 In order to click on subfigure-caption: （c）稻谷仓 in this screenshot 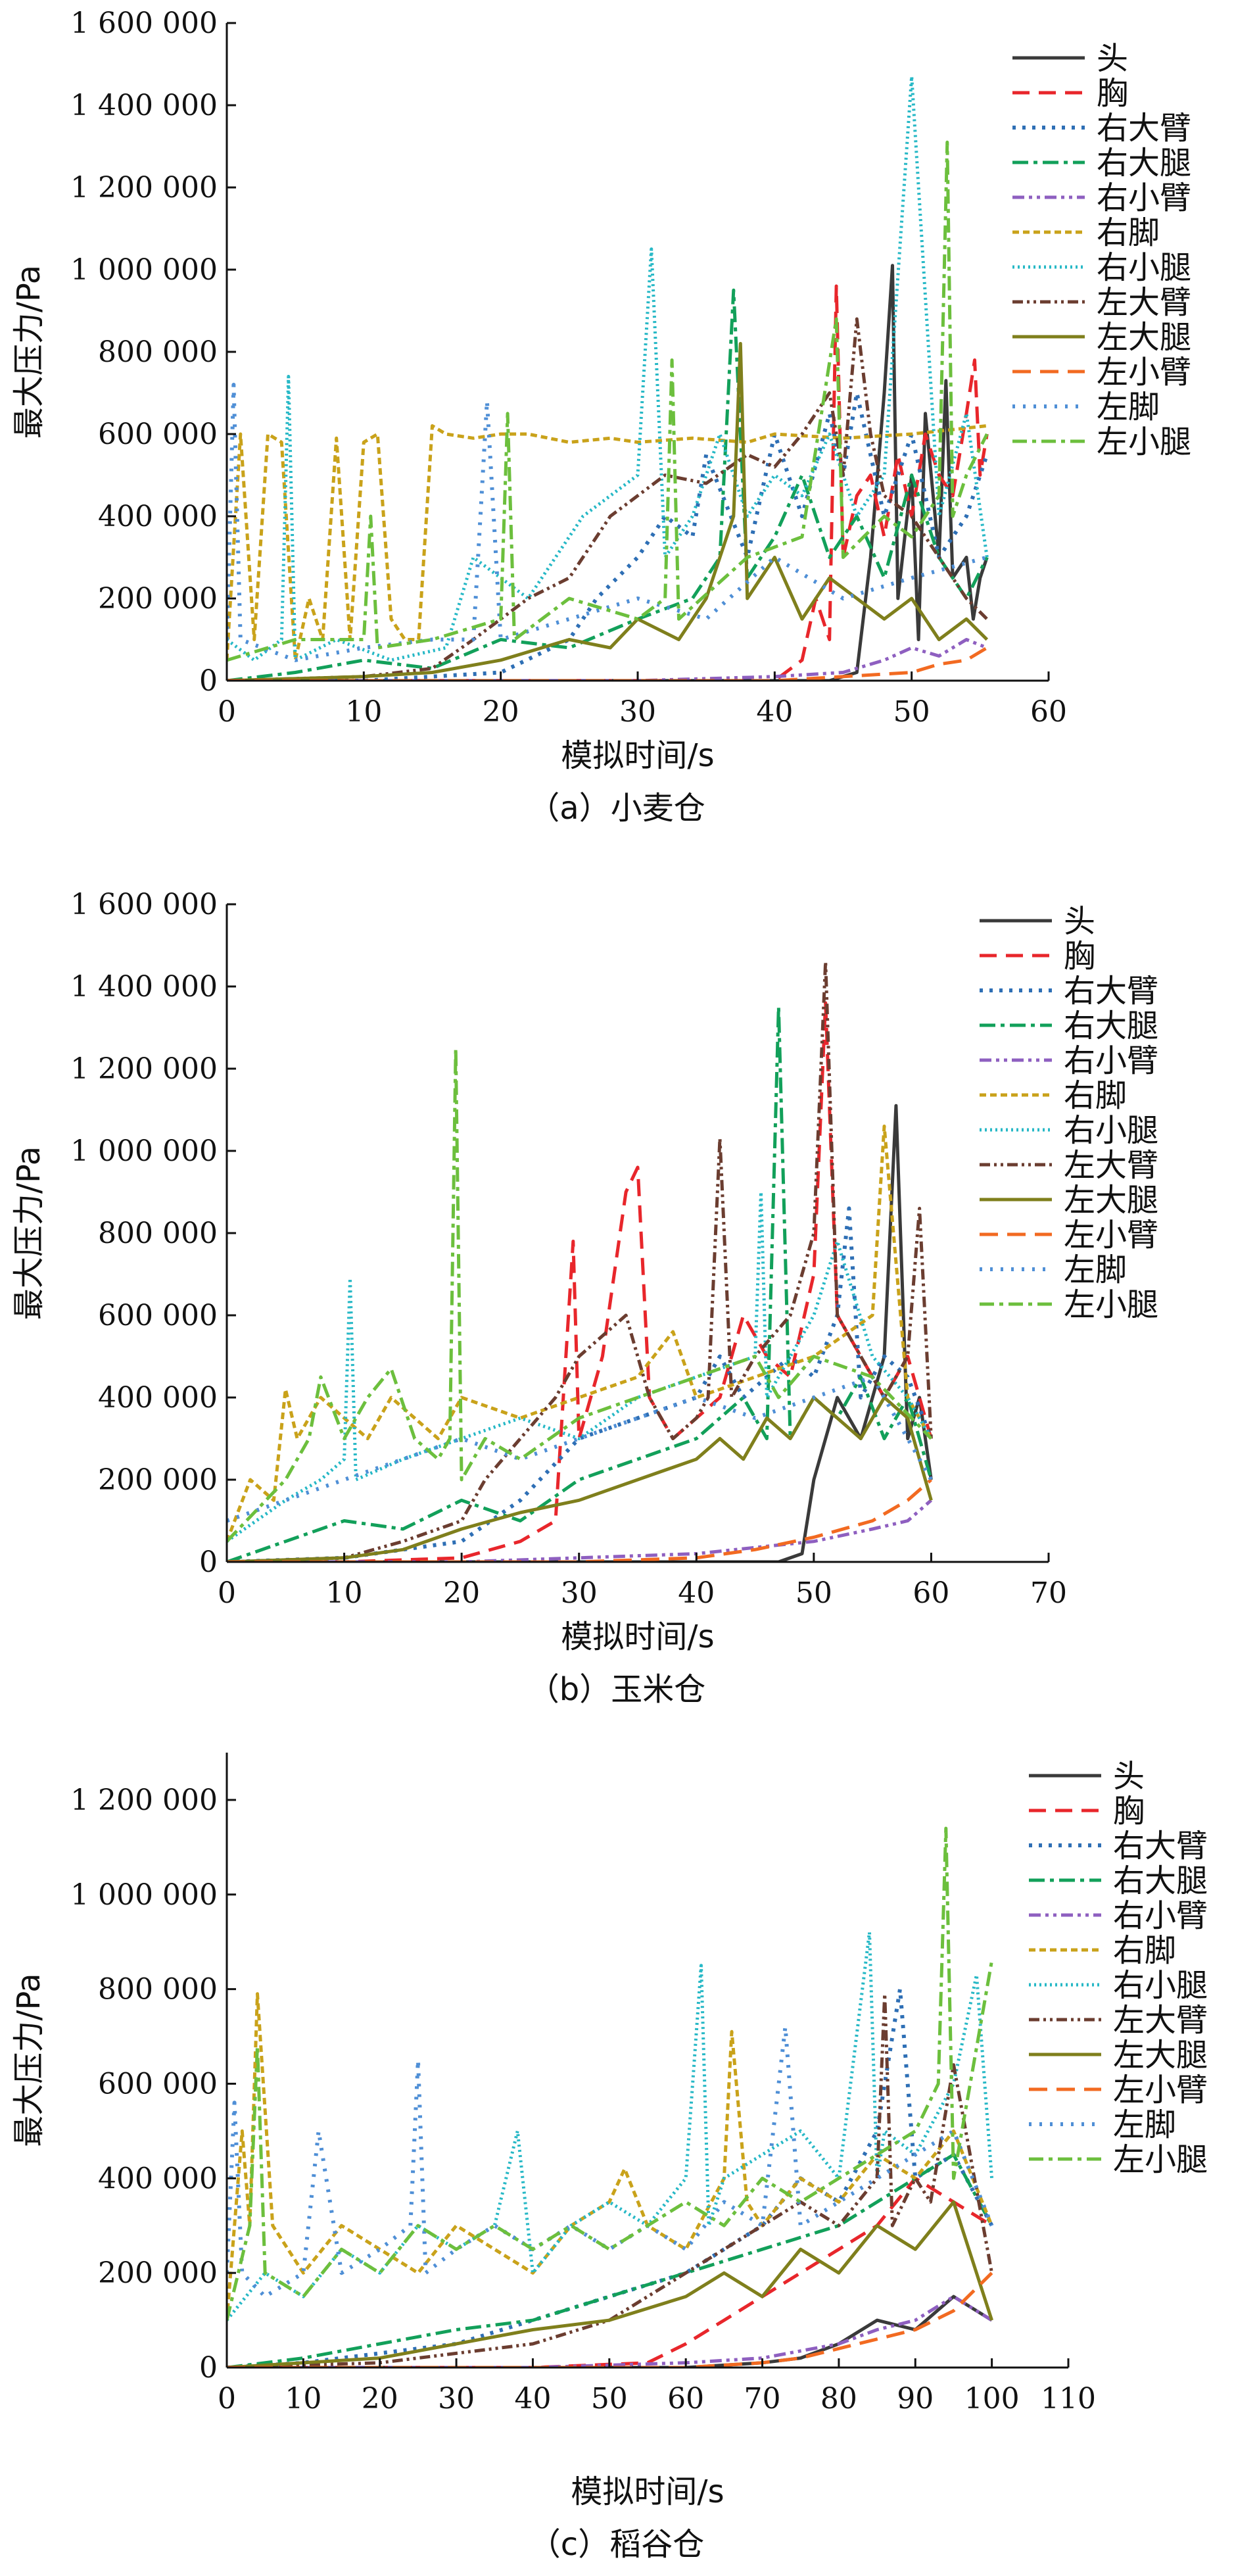, I will do `click(616, 2544)`.